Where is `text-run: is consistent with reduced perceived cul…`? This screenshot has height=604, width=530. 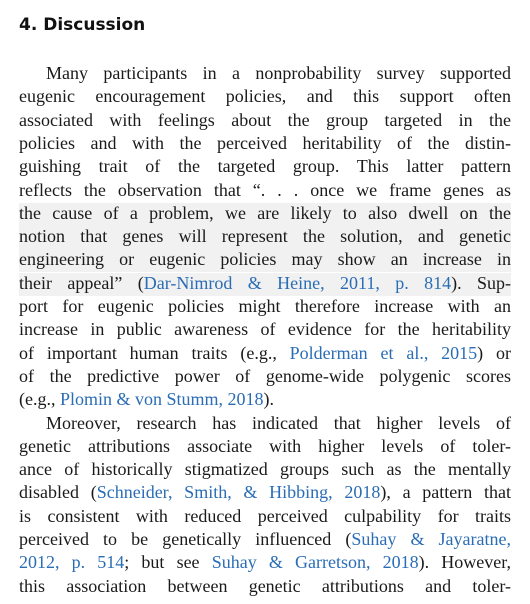 text-run: is consistent with reduced perceived cul… is located at coordinates (265, 515).